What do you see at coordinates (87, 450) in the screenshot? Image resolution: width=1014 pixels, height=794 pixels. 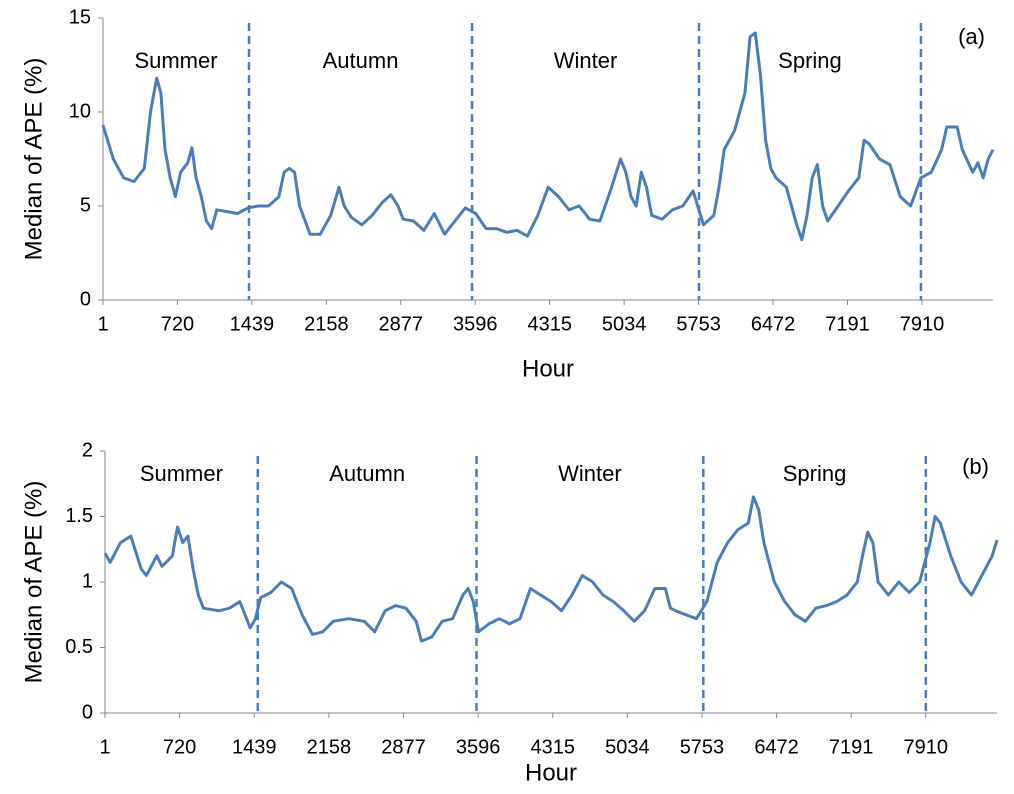 I see `y-tick-label: 2` at bounding box center [87, 450].